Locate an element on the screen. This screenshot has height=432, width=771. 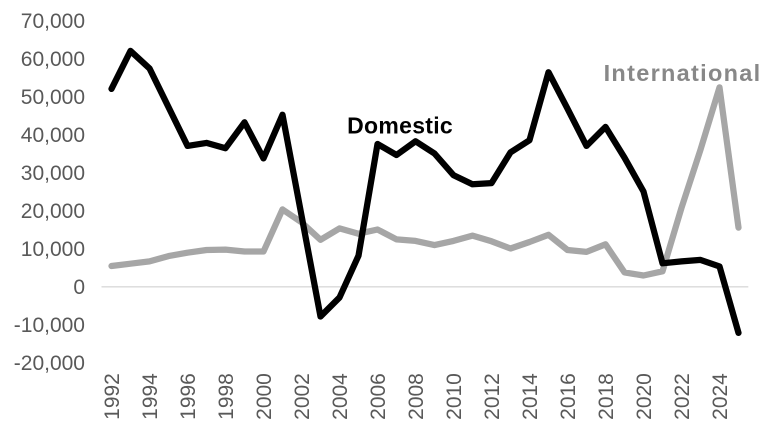
svg-text: Domestic is located at coordinates (400, 126).